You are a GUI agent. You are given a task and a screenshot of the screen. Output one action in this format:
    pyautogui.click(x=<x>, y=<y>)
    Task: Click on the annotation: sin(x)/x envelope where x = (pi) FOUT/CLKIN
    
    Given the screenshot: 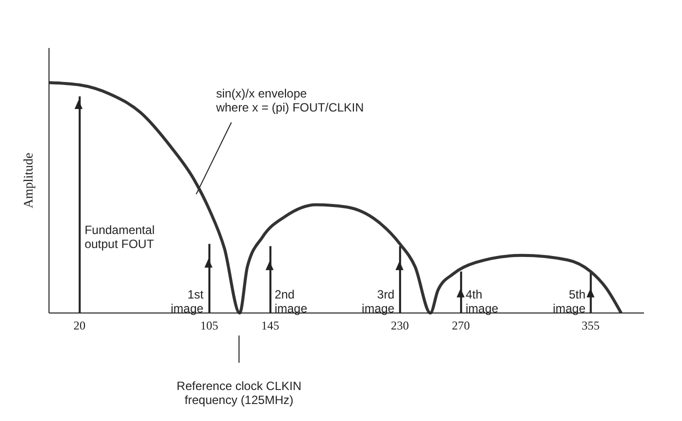 What is the action you would take?
    pyautogui.click(x=289, y=100)
    